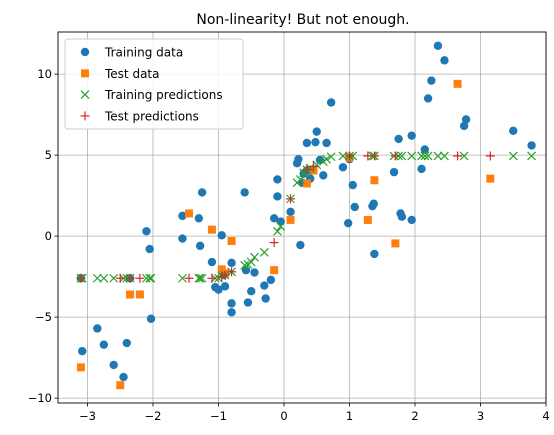  Describe the element at coordinates (151, 95) in the screenshot. I see `legend-entry: Training predictions` at that location.